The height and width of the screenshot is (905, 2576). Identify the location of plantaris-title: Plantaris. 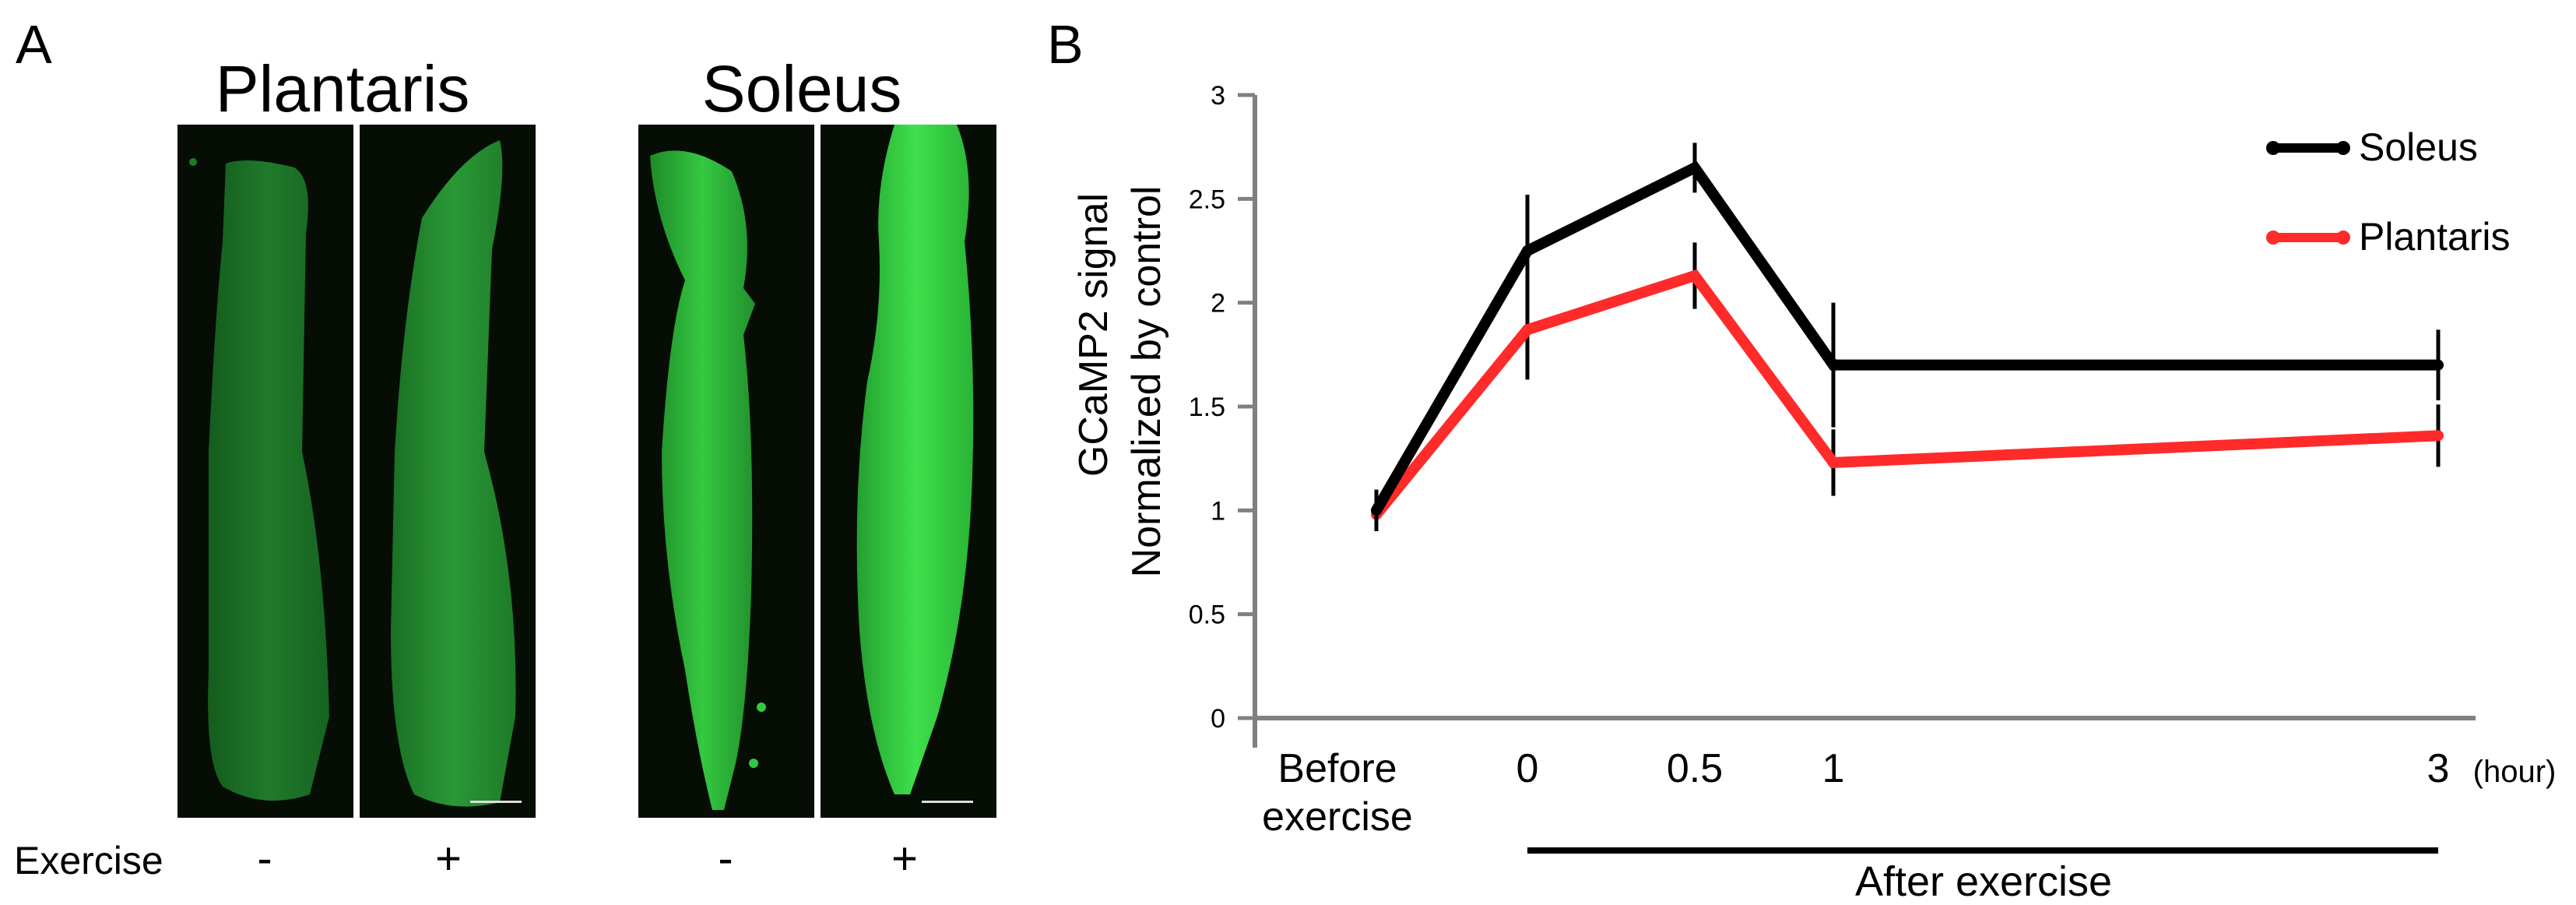
(343, 88).